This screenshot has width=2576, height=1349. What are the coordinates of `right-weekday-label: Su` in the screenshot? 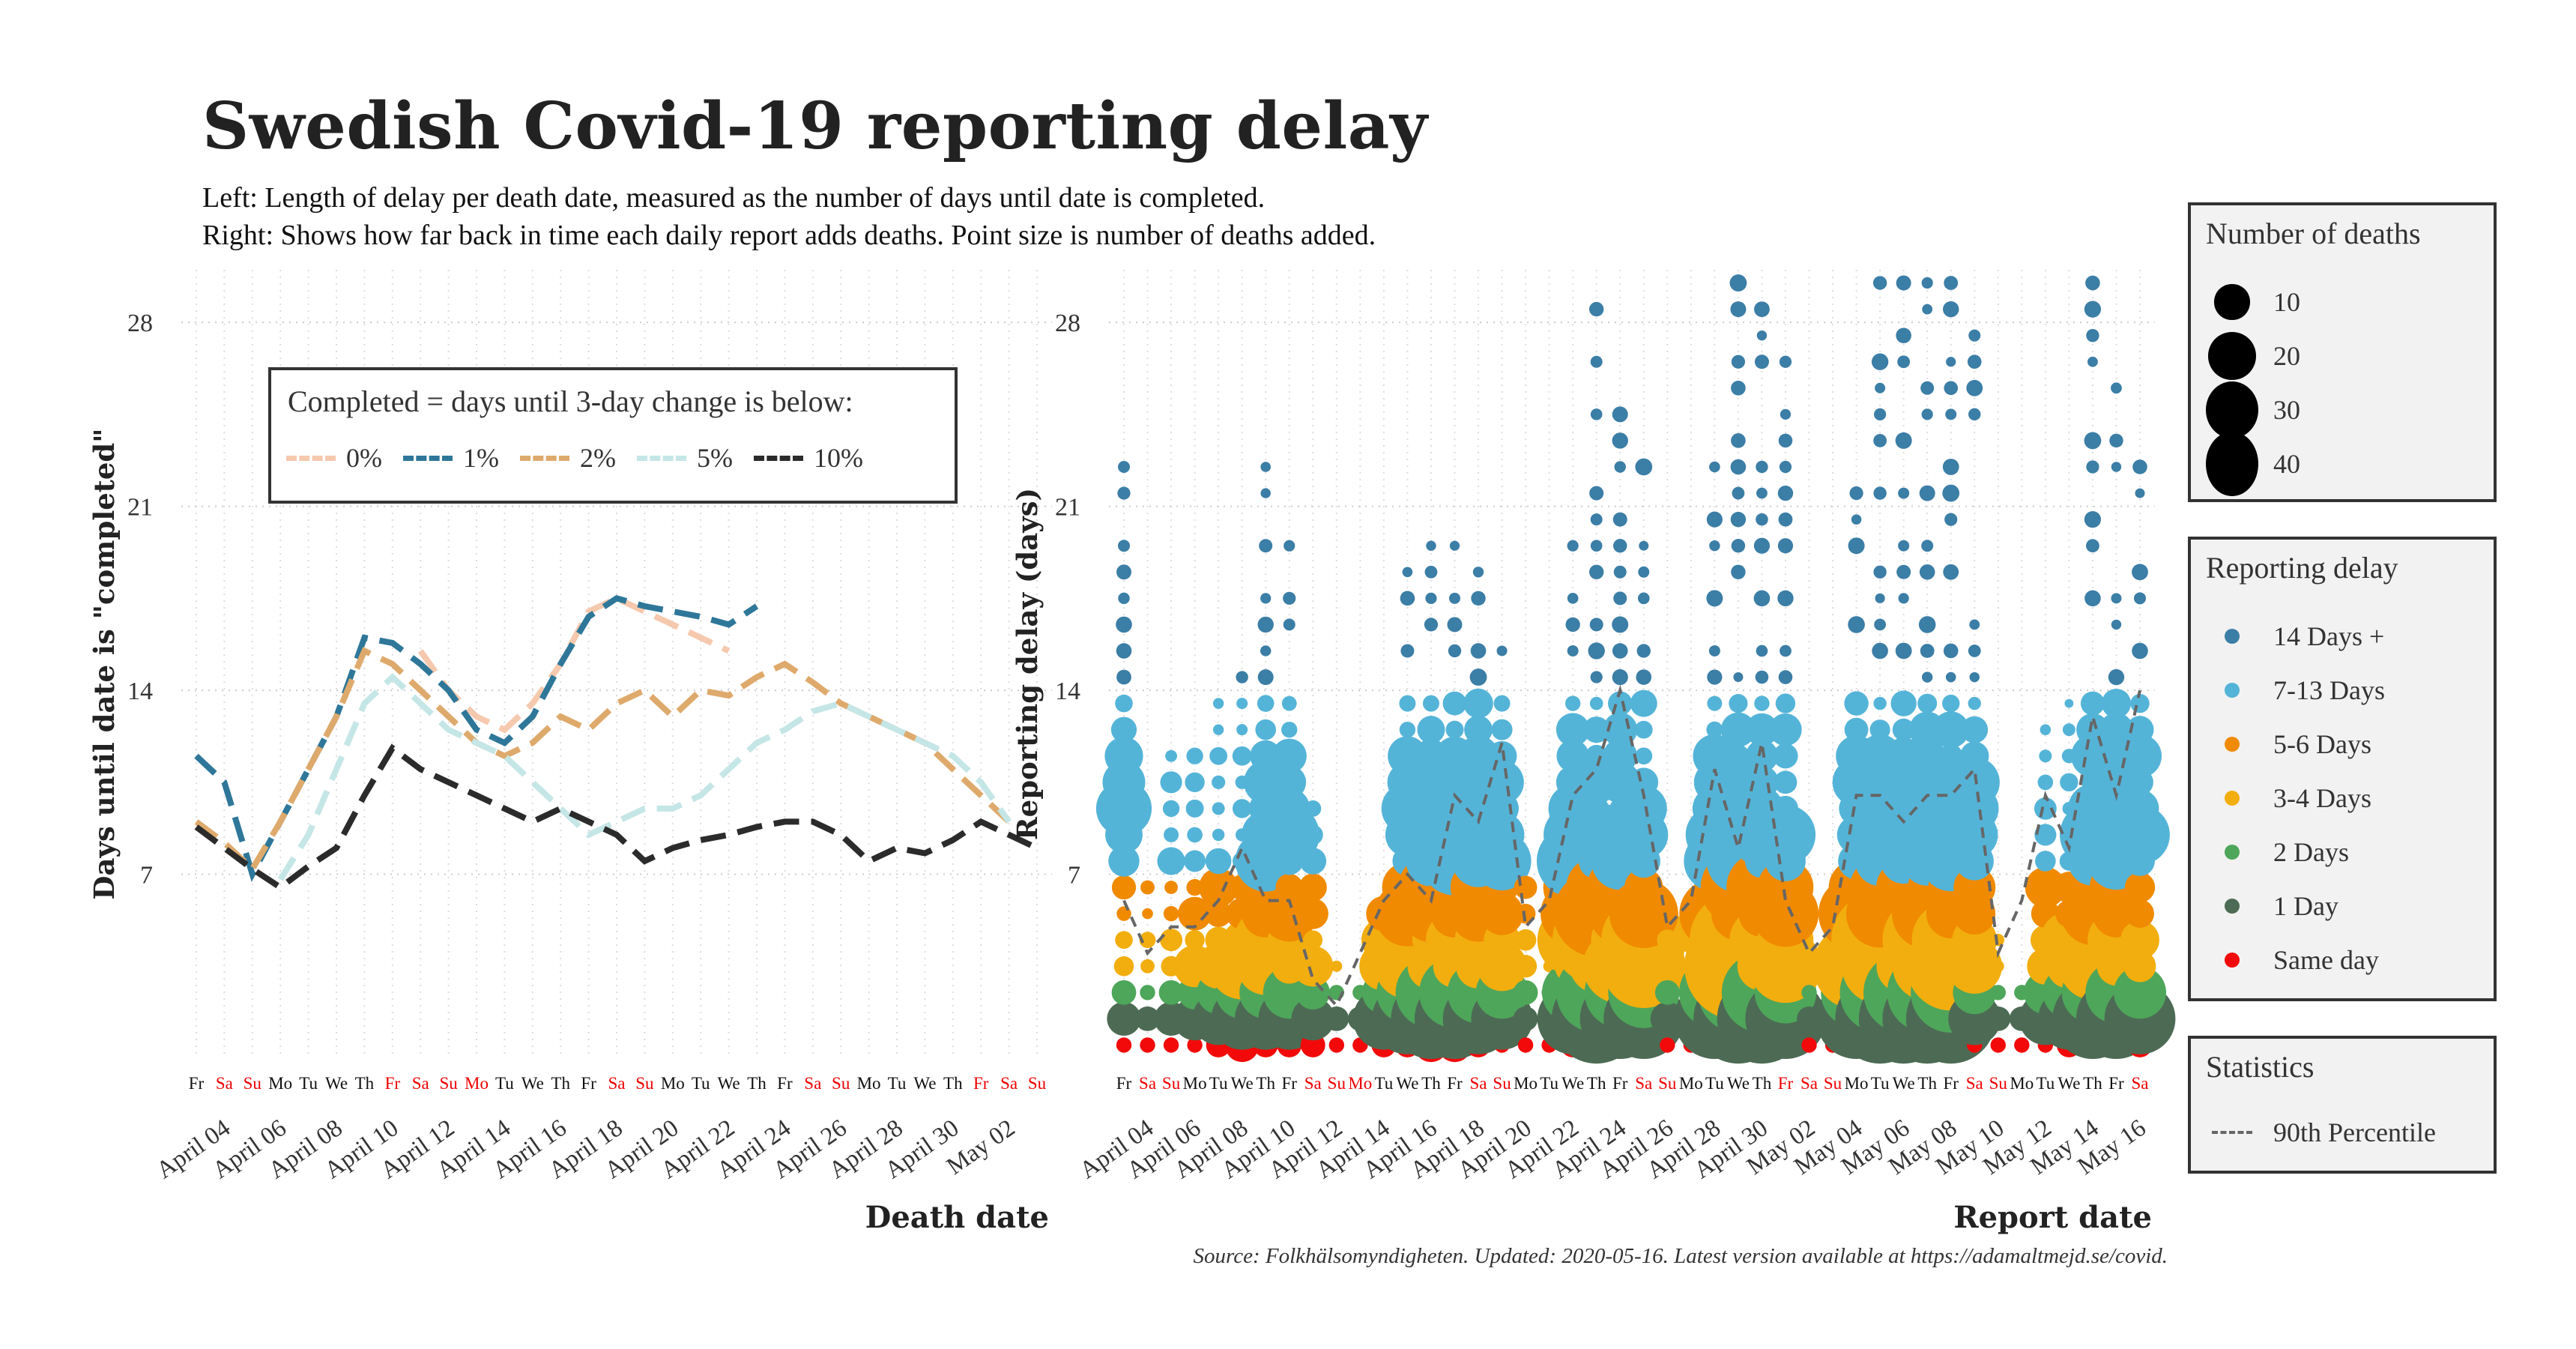 It's located at (1998, 1083).